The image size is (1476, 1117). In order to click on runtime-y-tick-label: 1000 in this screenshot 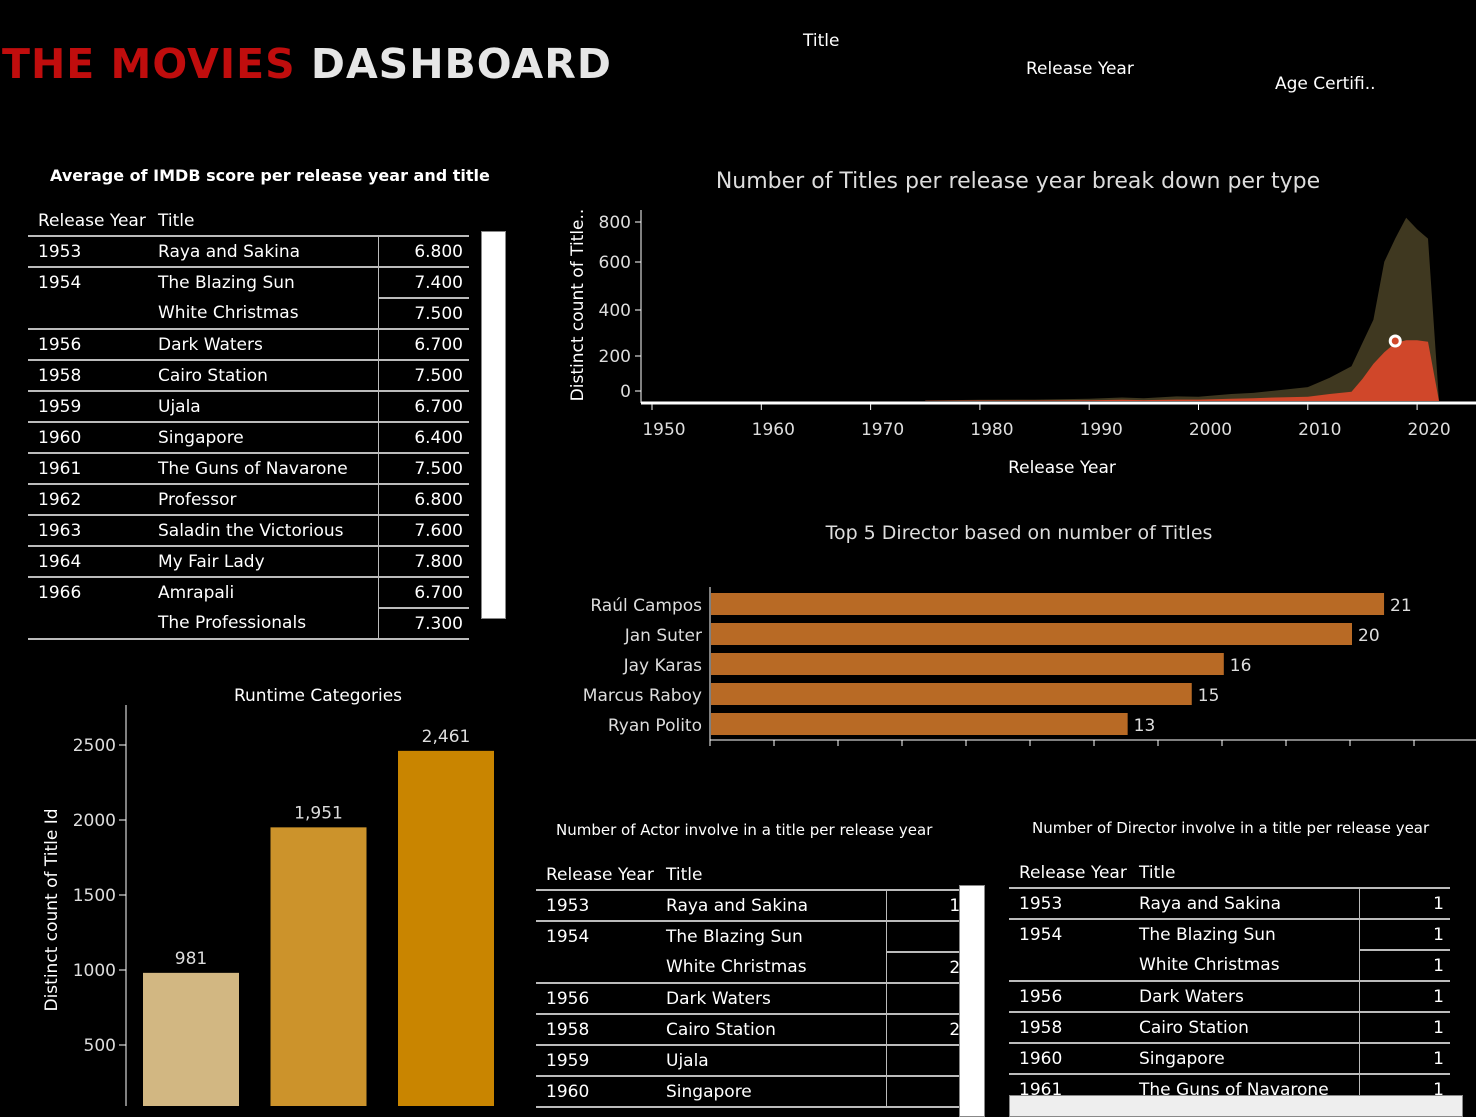, I will do `click(94, 971)`.